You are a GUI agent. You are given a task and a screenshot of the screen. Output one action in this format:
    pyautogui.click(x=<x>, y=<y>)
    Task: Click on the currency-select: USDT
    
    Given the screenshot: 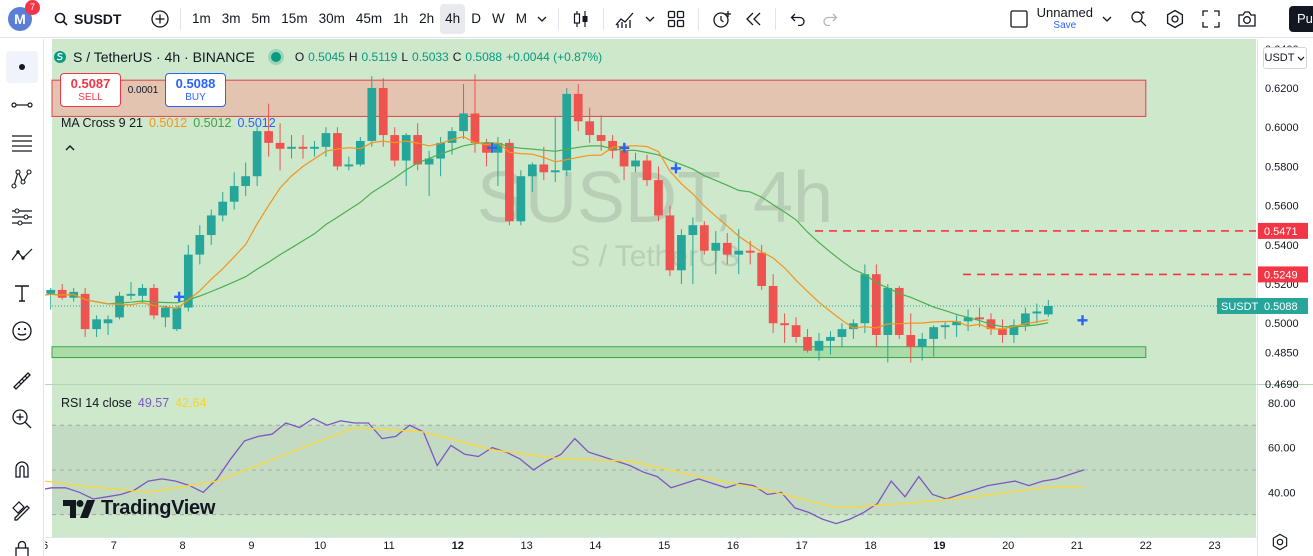 What is the action you would take?
    pyautogui.click(x=1285, y=58)
    